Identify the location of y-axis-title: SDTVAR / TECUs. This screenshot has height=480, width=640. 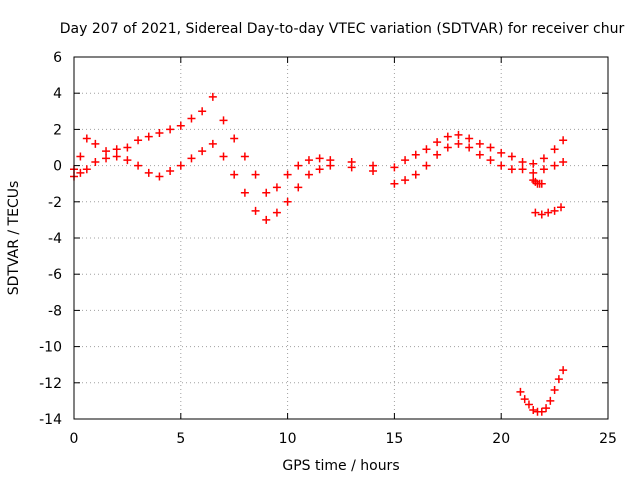
(14, 238).